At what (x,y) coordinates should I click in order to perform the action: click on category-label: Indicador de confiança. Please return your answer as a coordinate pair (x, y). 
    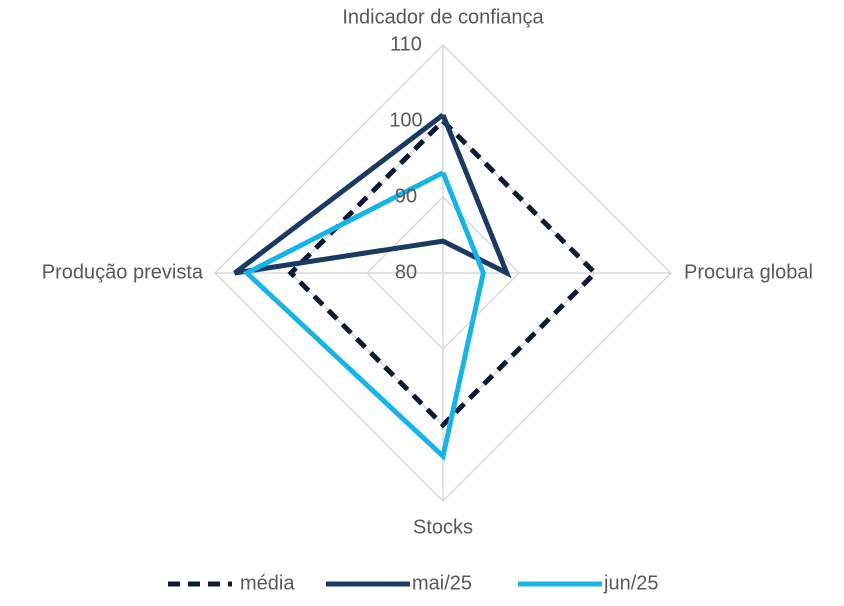
    Looking at the image, I should click on (443, 17).